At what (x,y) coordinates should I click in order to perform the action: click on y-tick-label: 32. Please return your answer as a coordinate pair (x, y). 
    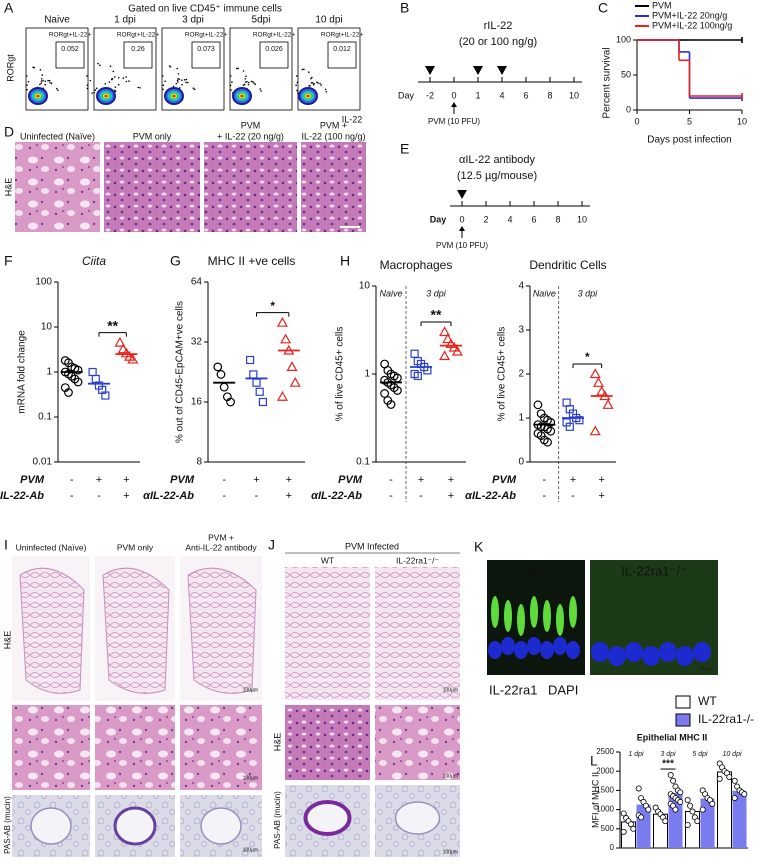
    Looking at the image, I should click on (197, 342).